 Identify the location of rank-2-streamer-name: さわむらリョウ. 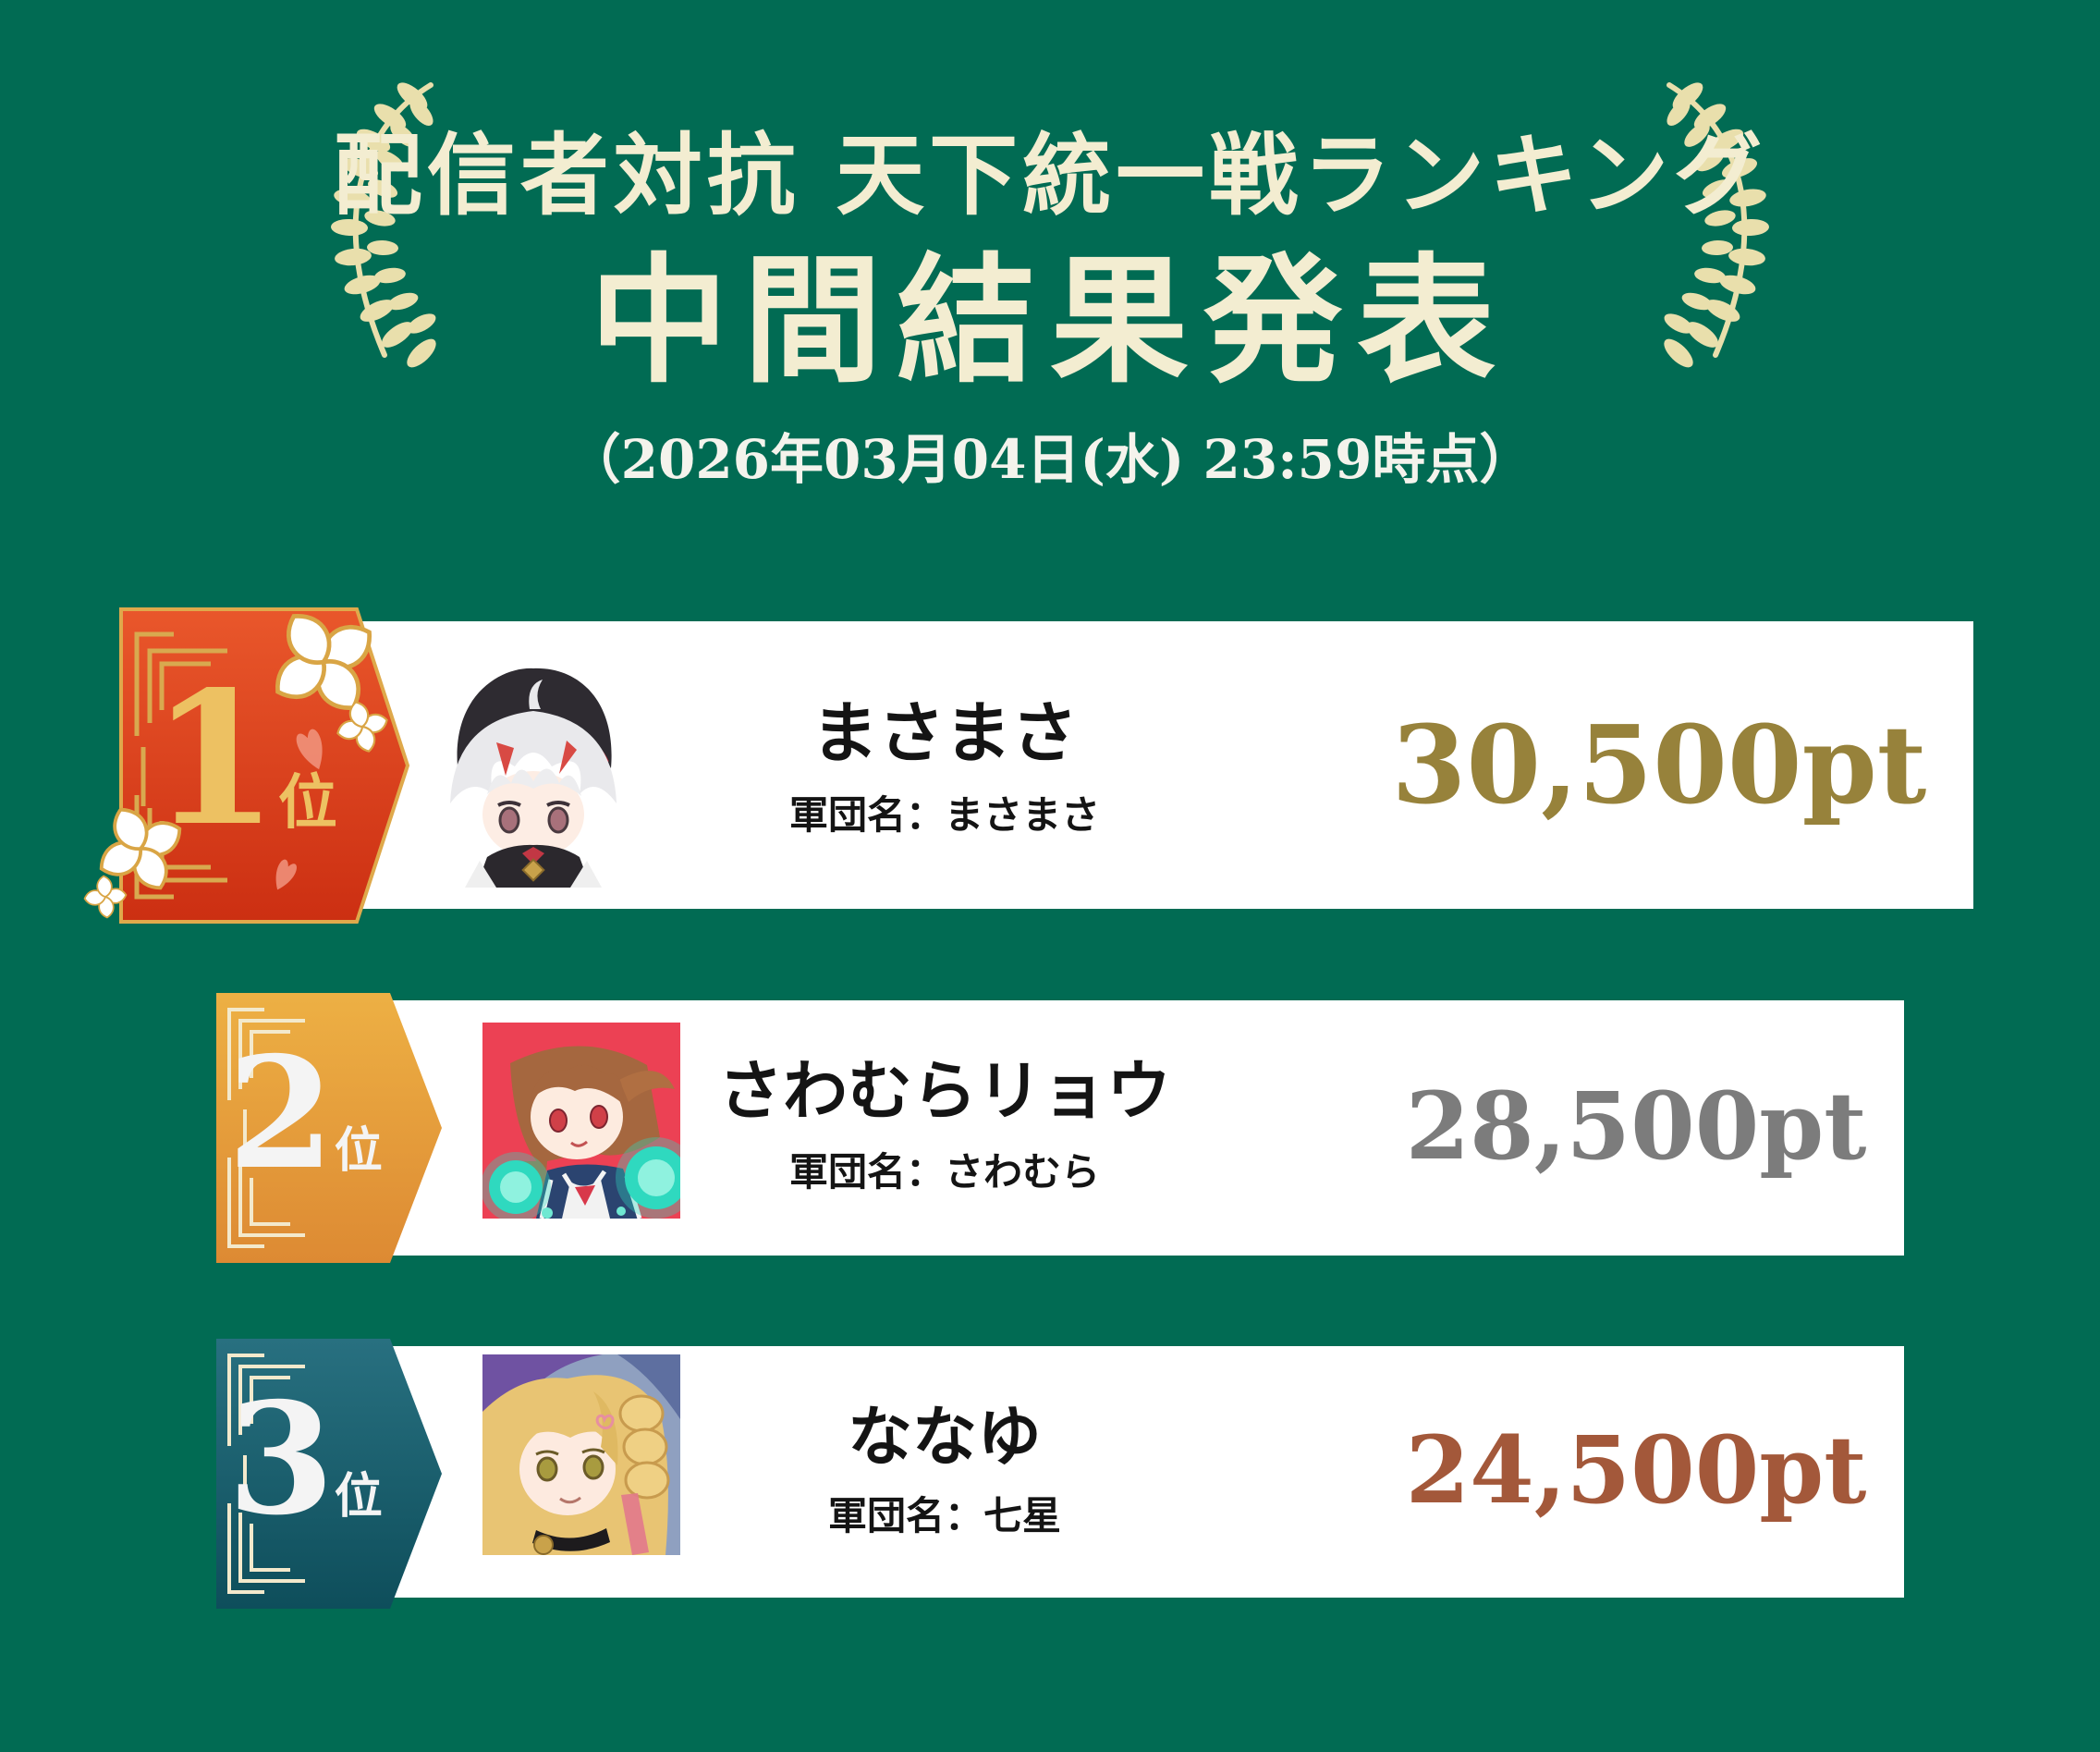
(944, 1090).